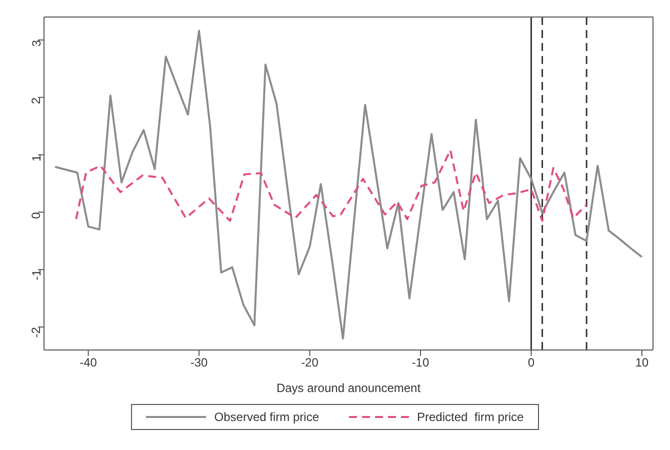 Image resolution: width=670 pixels, height=450 pixels. I want to click on y-tick-label: 1, so click(36, 158).